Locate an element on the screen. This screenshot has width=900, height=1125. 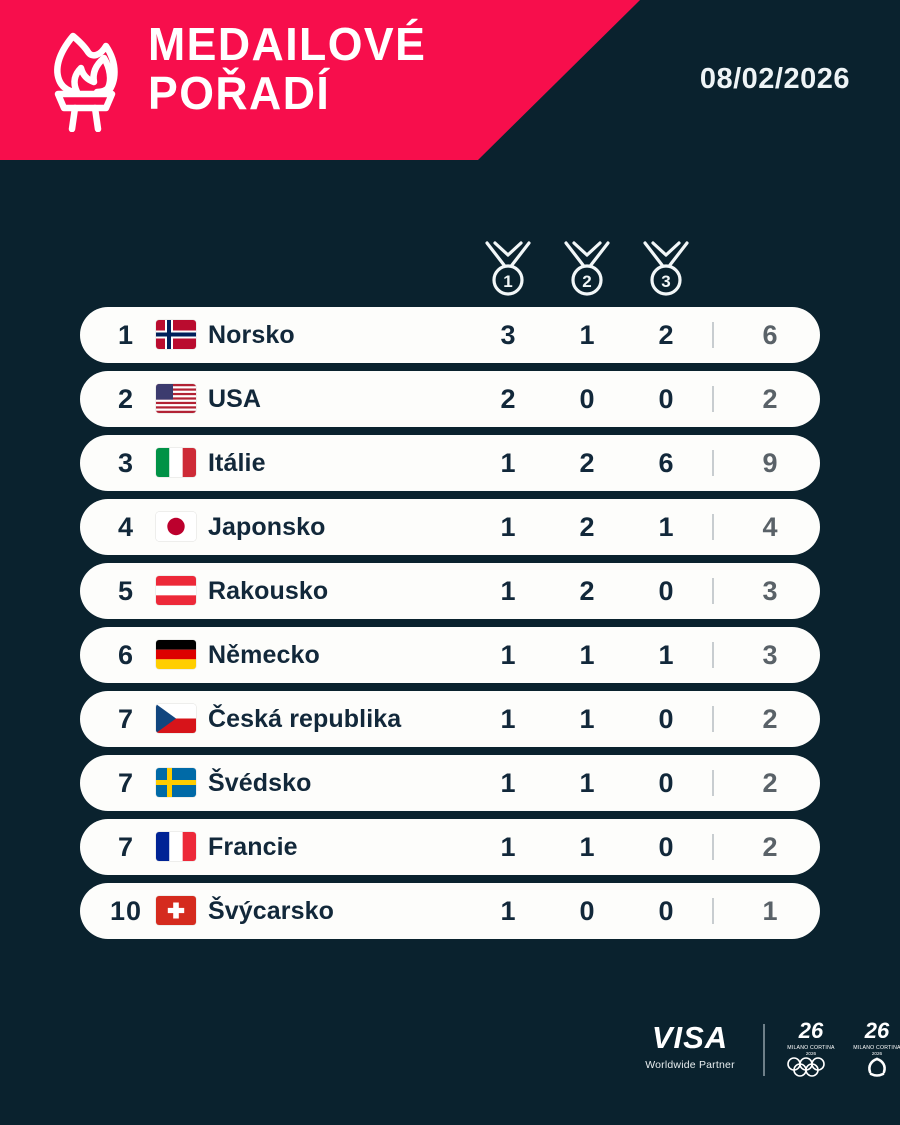
footer-divider is located at coordinates (764, 1050).